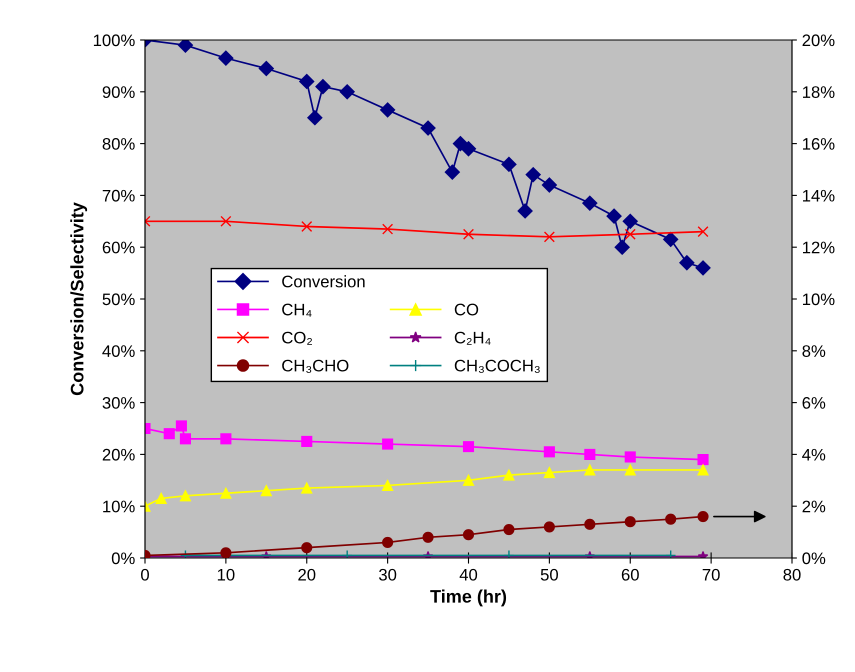  I want to click on y2-tick-label: 2%, so click(814, 506).